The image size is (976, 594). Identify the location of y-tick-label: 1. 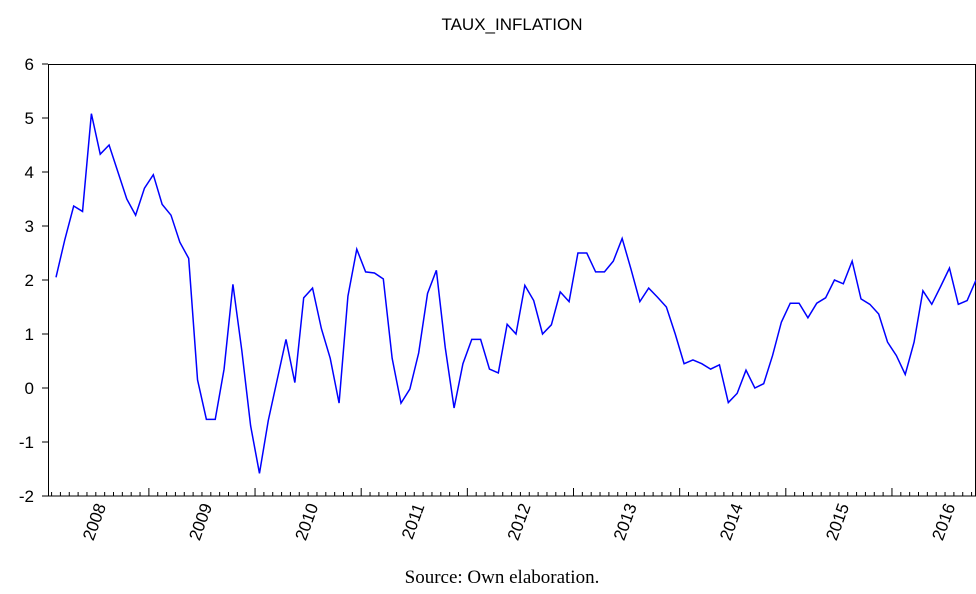
(29, 334).